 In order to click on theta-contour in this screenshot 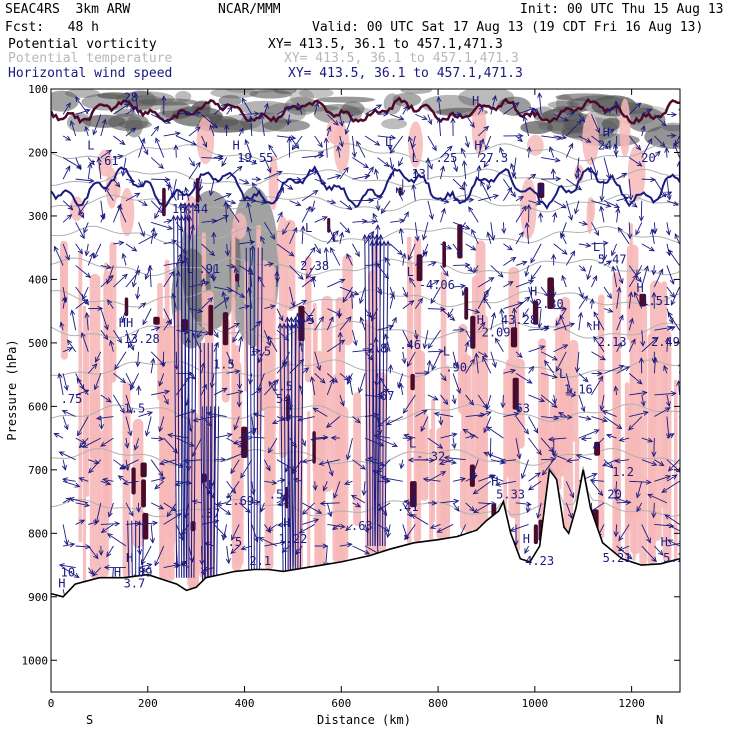, I will do `click(365, 491)`.